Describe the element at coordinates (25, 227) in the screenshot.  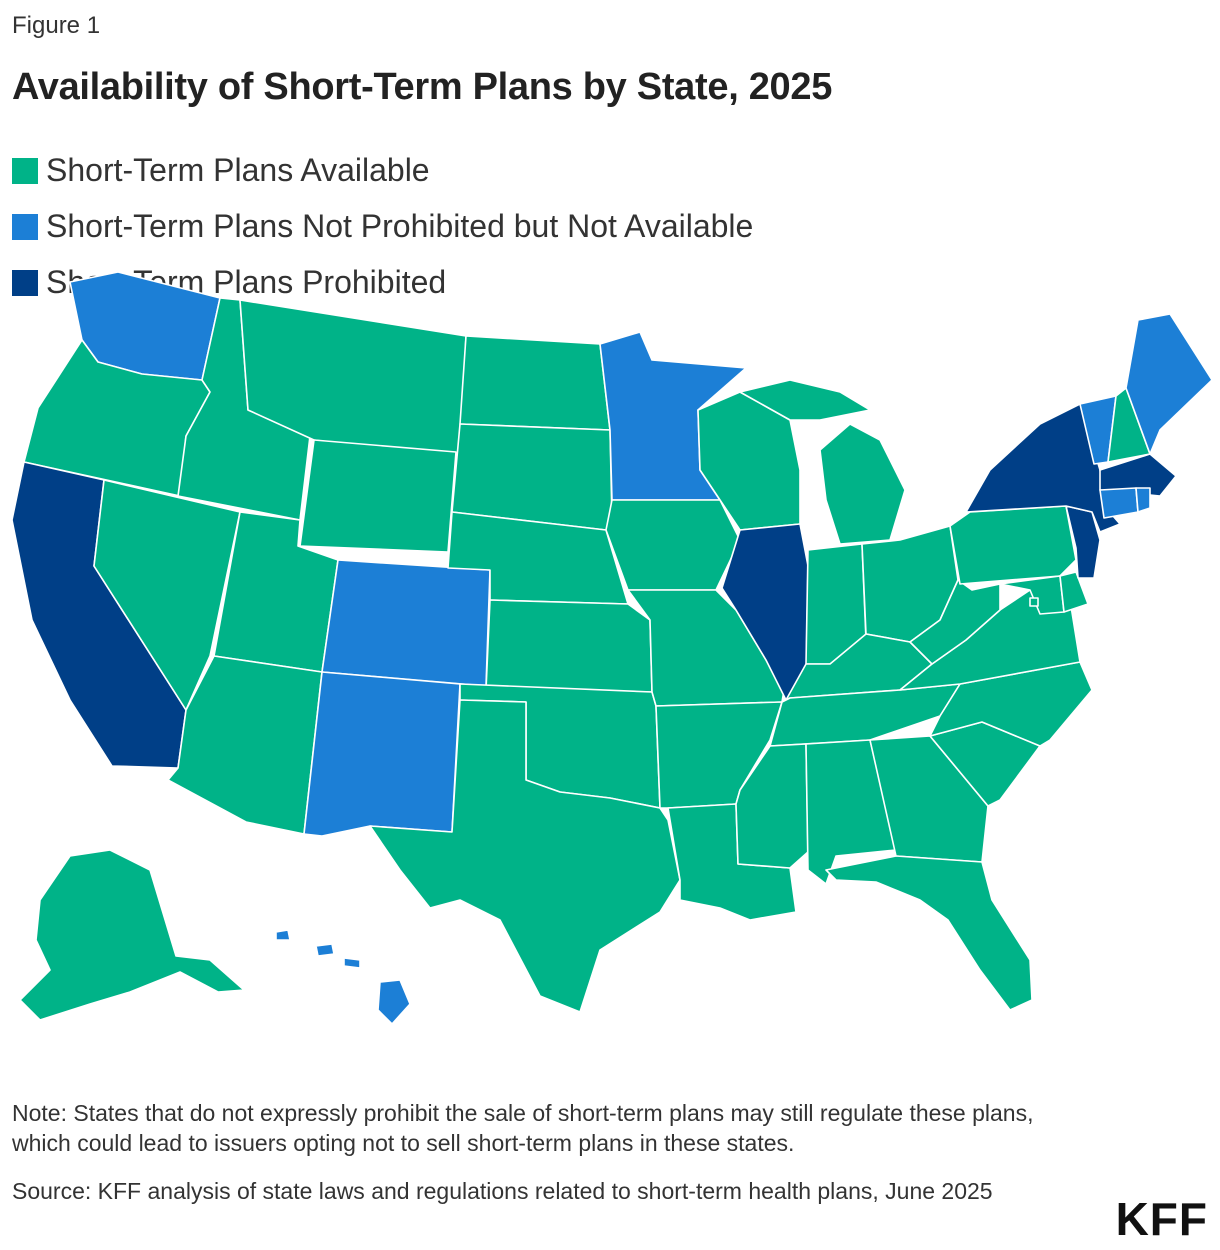
I see `legend-swatch-not-available` at that location.